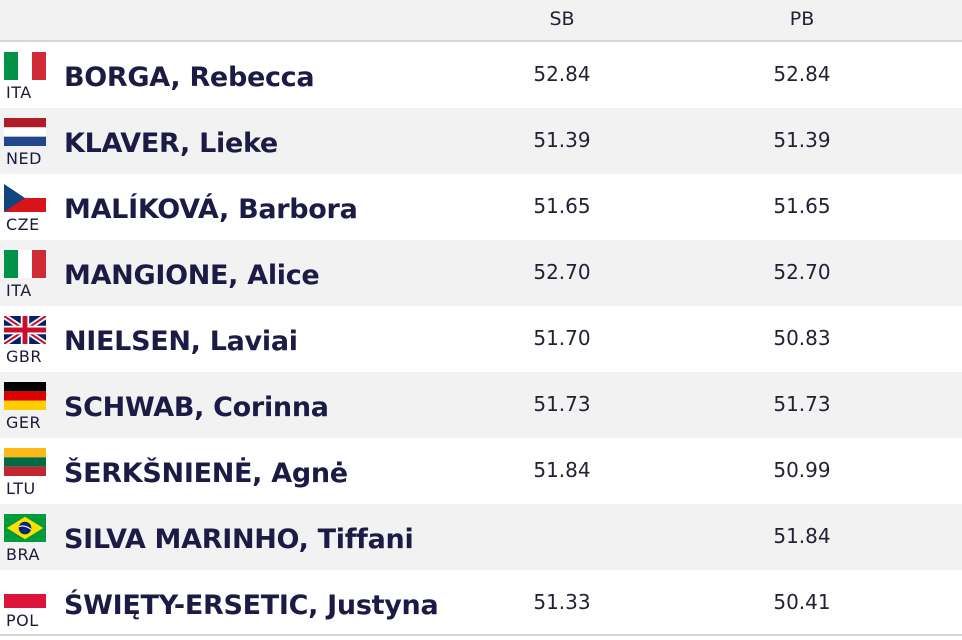 The height and width of the screenshot is (640, 962). What do you see at coordinates (23, 554) in the screenshot?
I see `country-code: BRA` at bounding box center [23, 554].